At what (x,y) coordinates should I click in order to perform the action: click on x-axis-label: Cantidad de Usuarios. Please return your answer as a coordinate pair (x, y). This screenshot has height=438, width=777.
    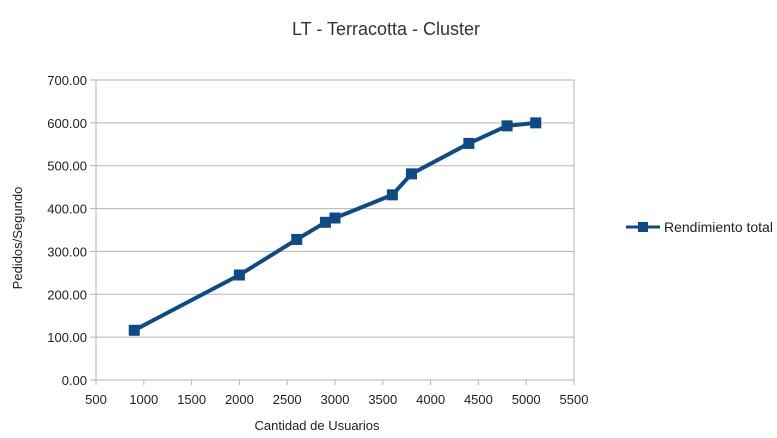
    Looking at the image, I should click on (317, 425).